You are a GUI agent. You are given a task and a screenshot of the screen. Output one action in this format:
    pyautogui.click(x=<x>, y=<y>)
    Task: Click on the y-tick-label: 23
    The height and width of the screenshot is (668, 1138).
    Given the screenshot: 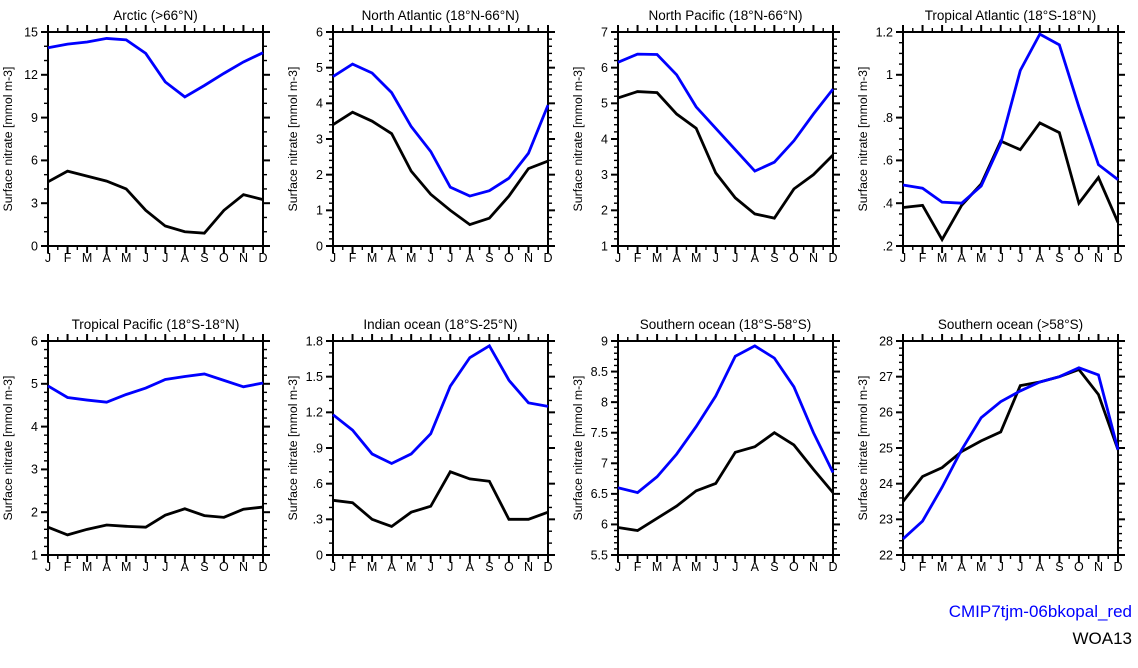 What is the action you would take?
    pyautogui.click(x=886, y=520)
    